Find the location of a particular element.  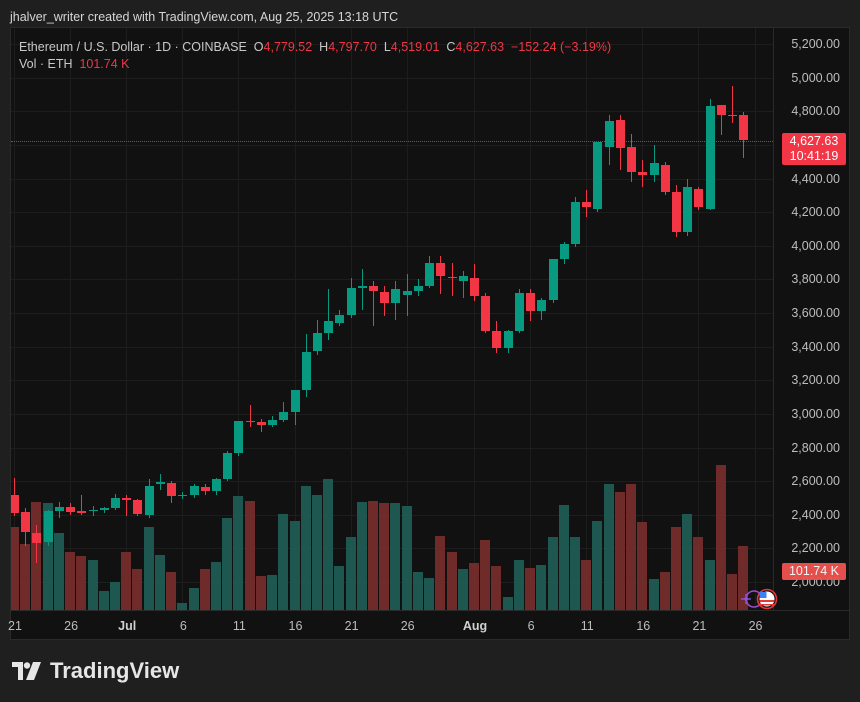

time-axis: 21 26 Jul 6 11 16 21 26 Aug 6 11 16 21 26 is located at coordinates (428, 625).